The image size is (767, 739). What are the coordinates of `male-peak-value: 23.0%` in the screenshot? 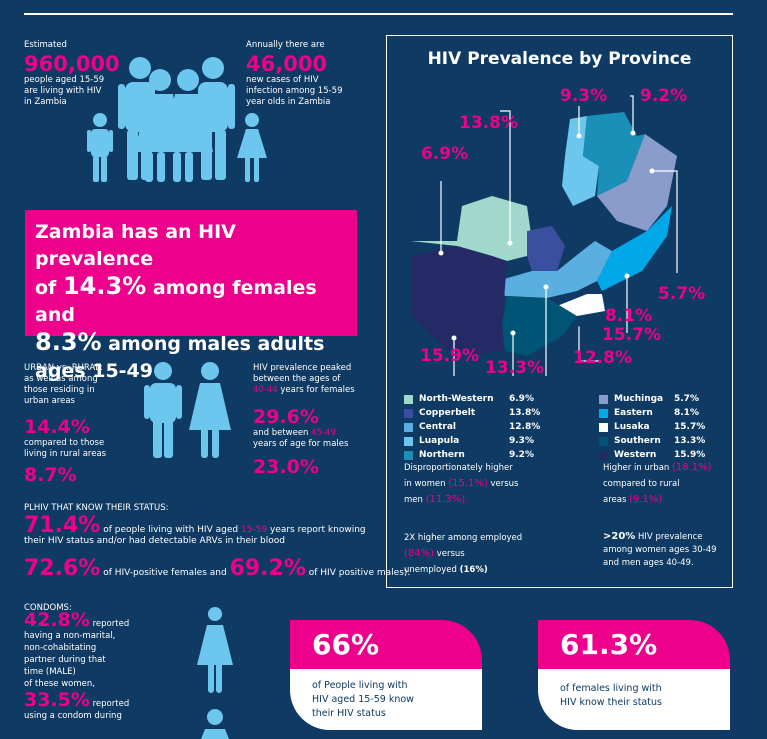 It's located at (286, 467).